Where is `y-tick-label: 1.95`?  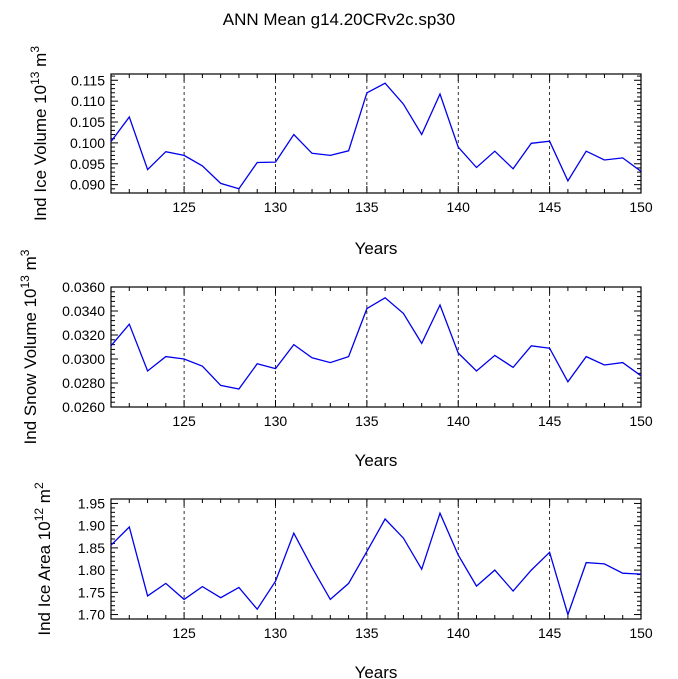 y-tick-label: 1.95 is located at coordinates (91, 503).